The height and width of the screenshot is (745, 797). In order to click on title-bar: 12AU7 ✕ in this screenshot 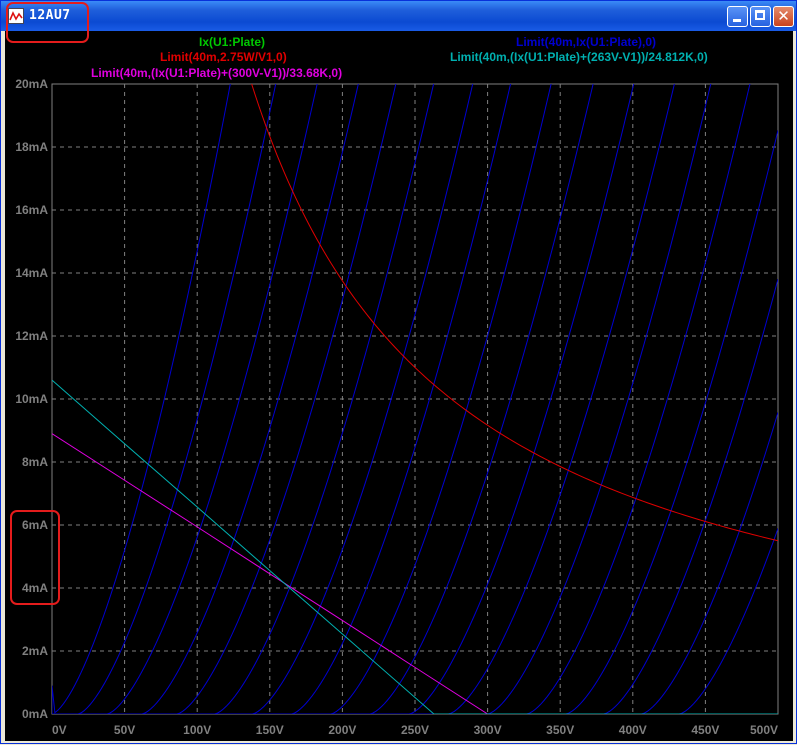, I will do `click(398, 16)`.